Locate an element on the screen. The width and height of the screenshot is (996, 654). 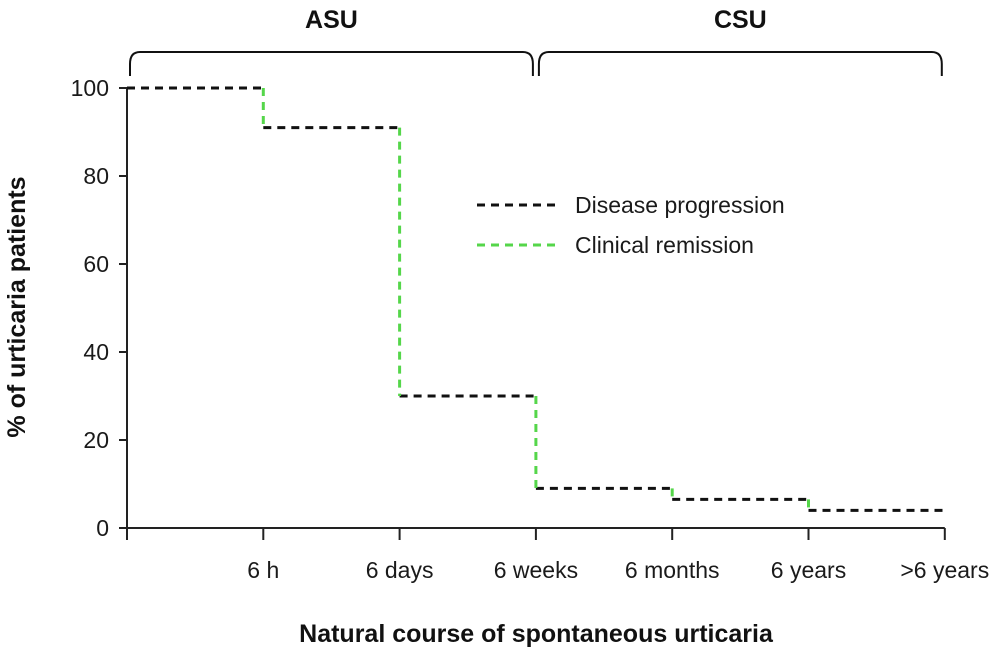
y-tick-label: 20 is located at coordinates (96, 440).